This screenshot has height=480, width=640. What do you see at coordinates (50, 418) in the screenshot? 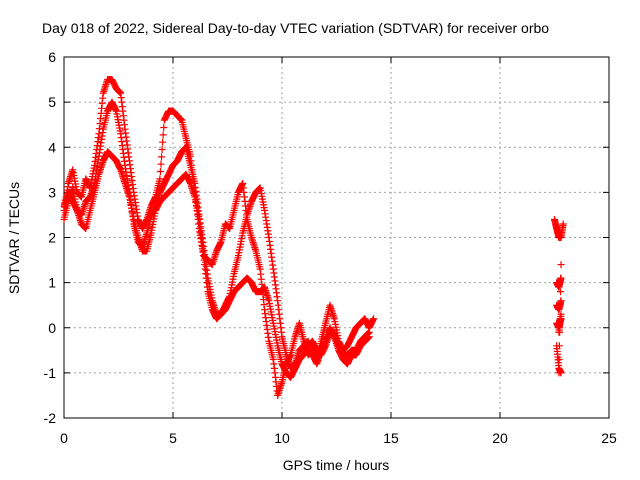
I see `y-tick-label: -2` at bounding box center [50, 418].